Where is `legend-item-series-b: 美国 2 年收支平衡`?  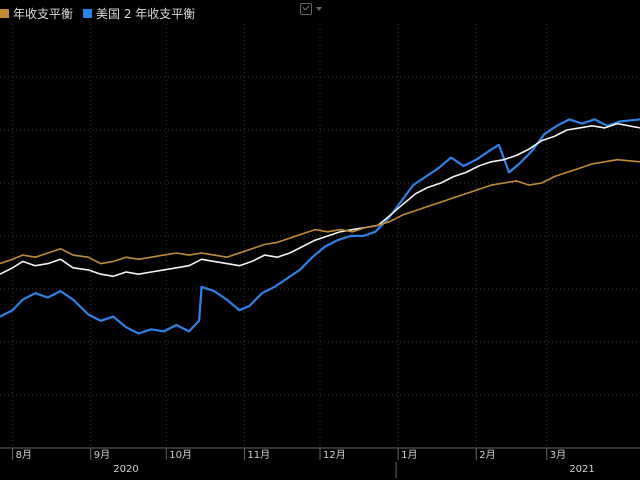 legend-item-series-b: 美国 2 年收支平衡 is located at coordinates (139, 13).